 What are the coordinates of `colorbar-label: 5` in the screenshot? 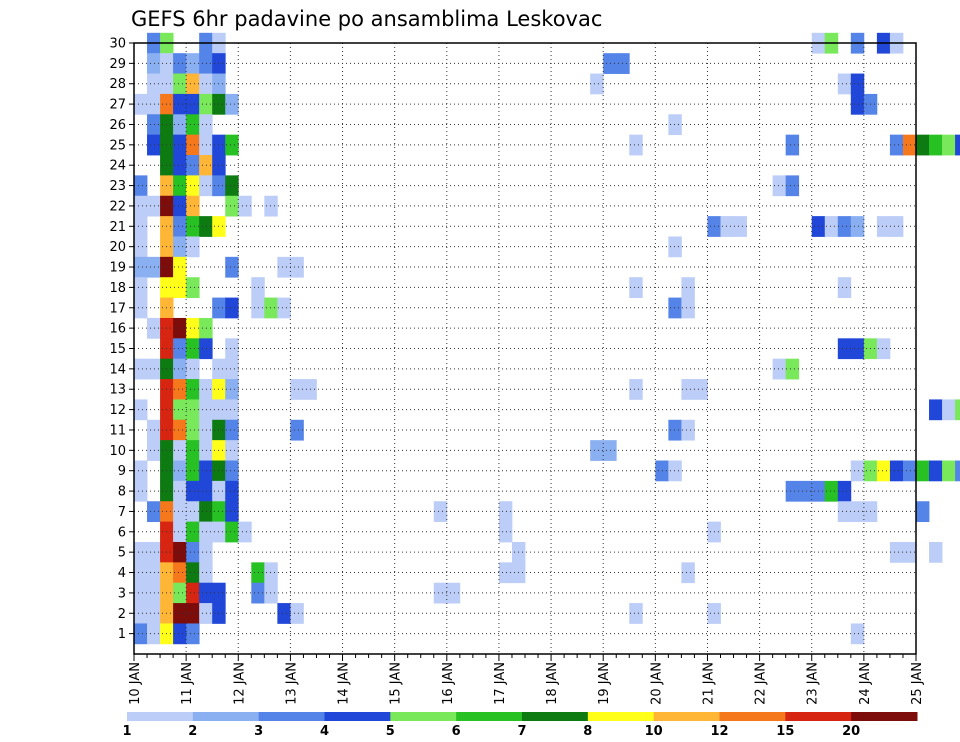 It's located at (390, 731).